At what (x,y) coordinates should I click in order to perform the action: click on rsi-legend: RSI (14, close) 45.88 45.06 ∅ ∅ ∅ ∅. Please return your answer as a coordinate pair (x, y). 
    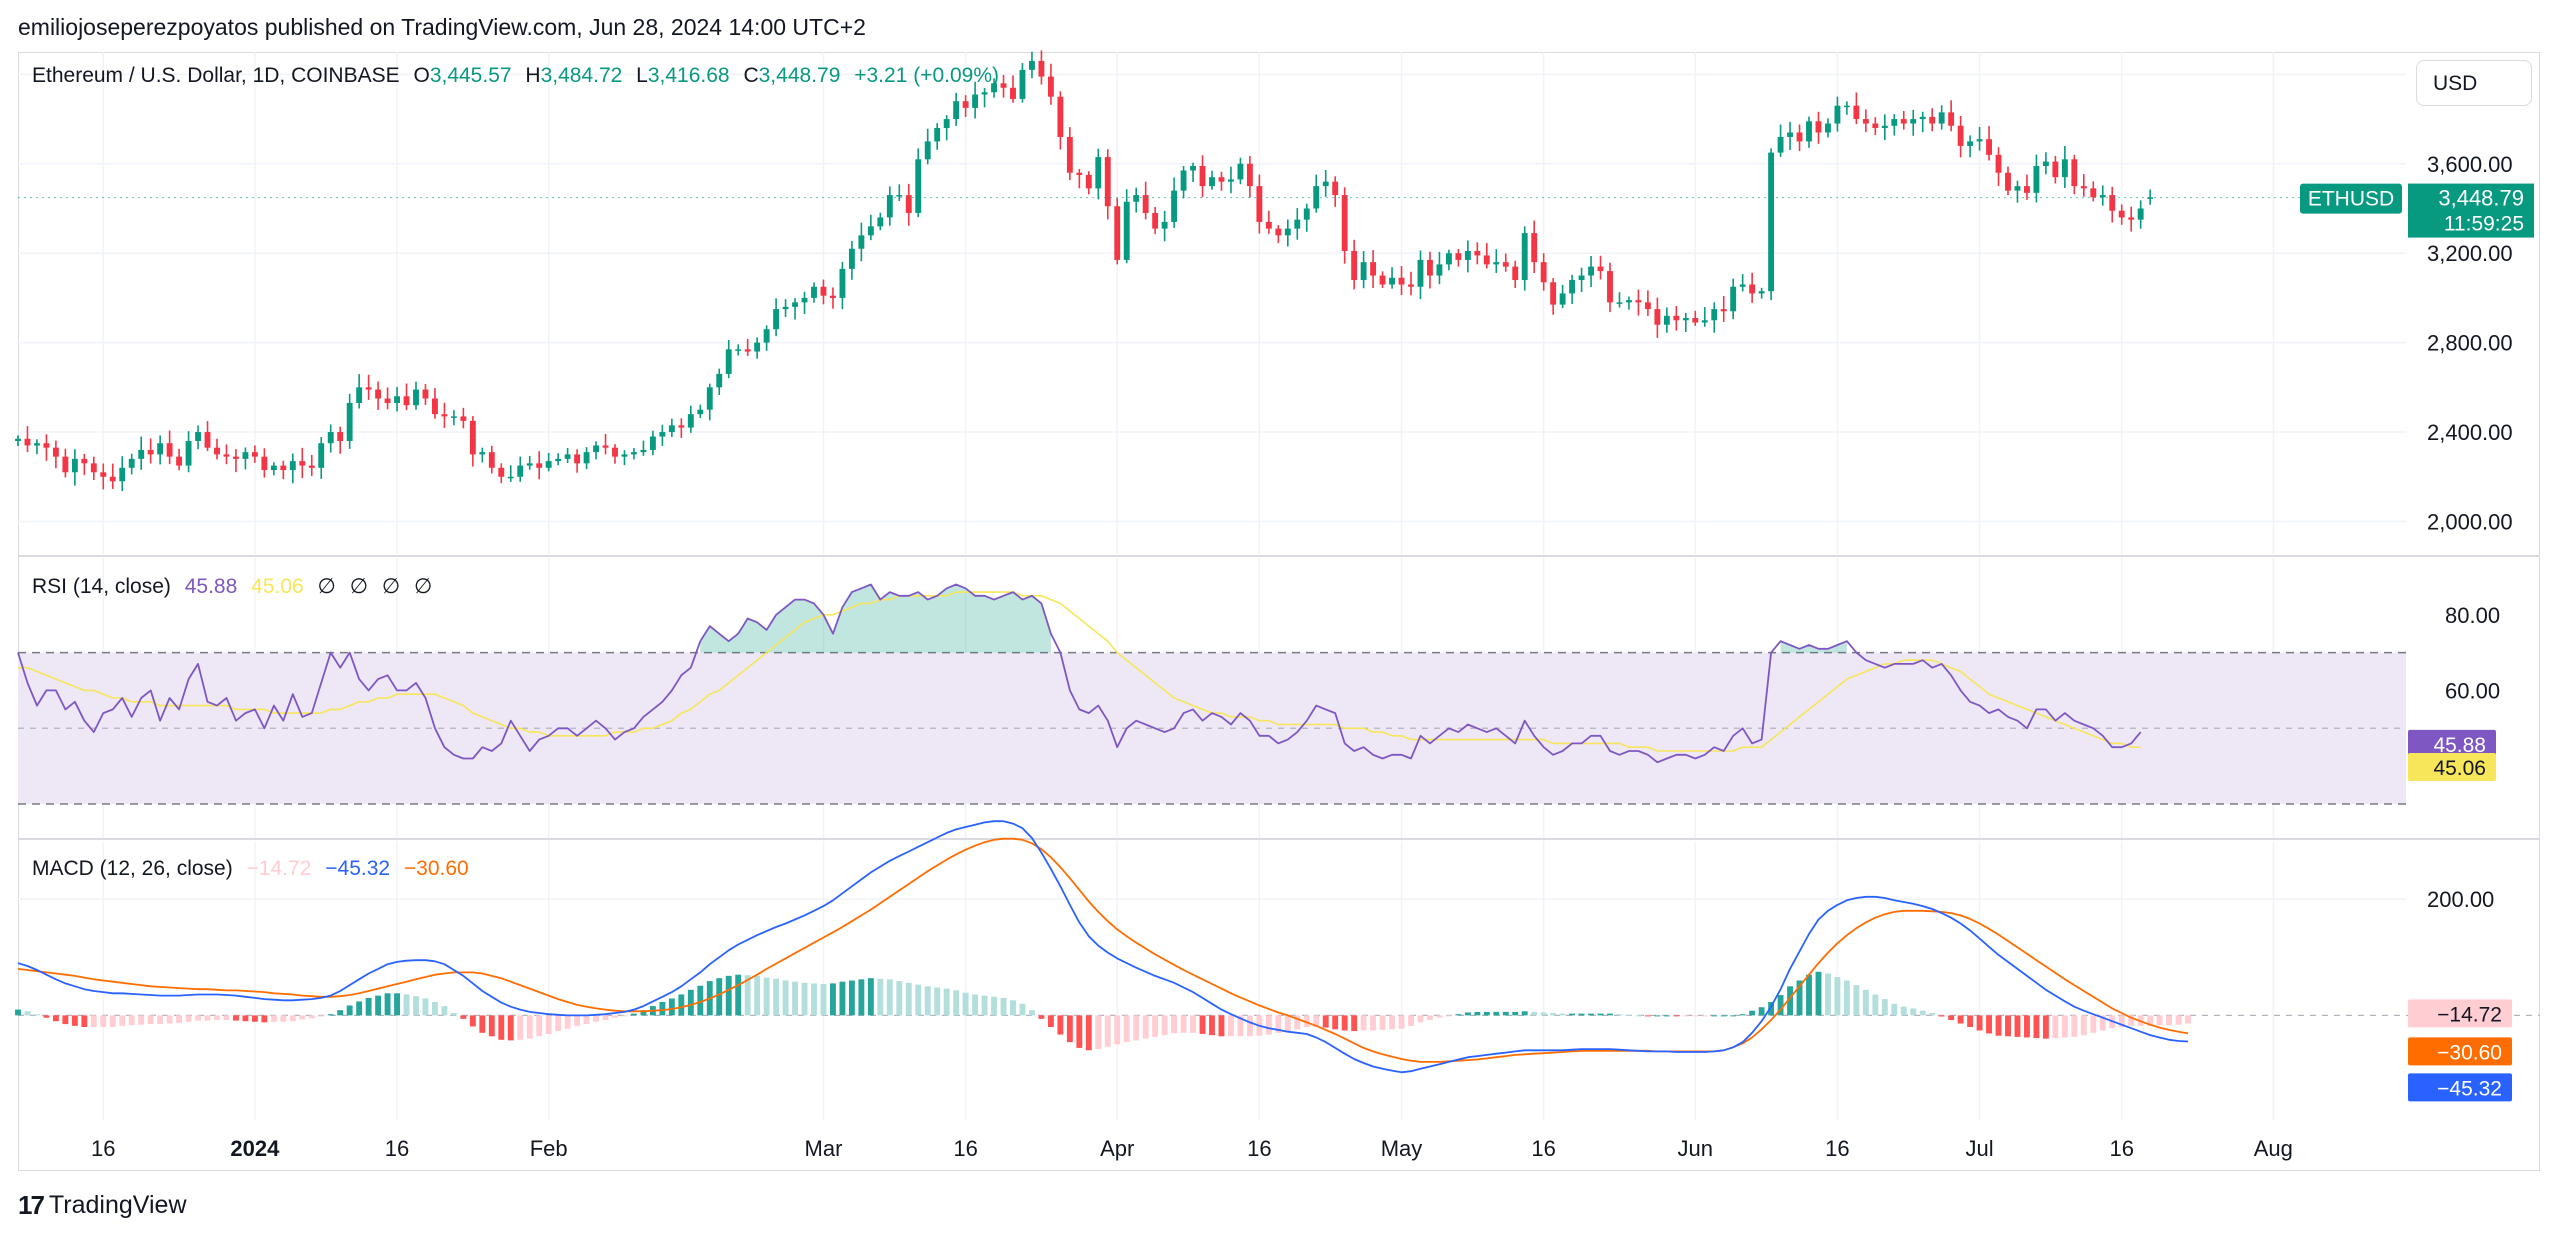
    Looking at the image, I should click on (236, 586).